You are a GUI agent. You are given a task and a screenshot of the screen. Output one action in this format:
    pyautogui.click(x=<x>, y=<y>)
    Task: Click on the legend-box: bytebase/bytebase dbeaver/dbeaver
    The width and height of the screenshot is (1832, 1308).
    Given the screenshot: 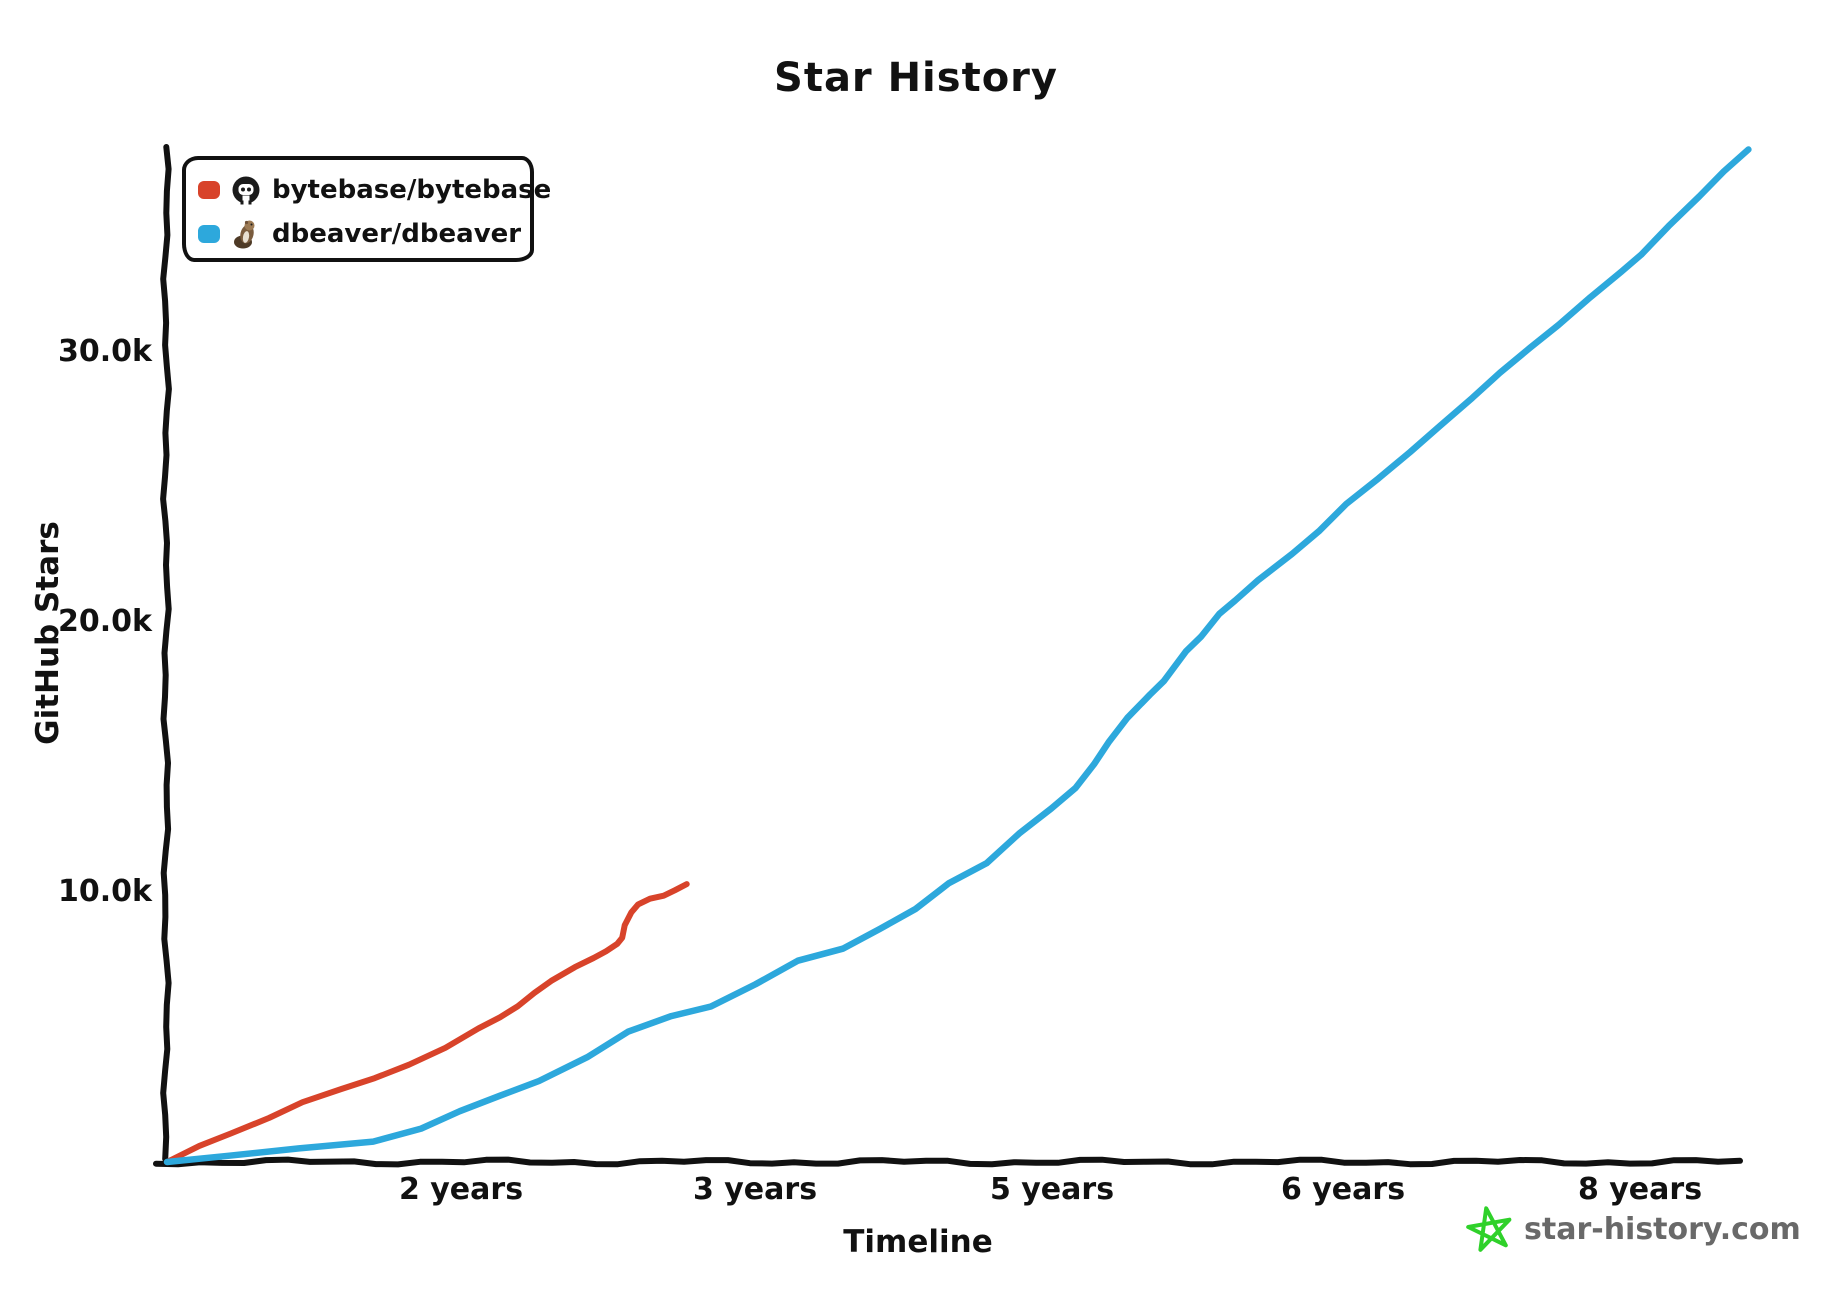 What is the action you would take?
    pyautogui.click(x=366, y=209)
    